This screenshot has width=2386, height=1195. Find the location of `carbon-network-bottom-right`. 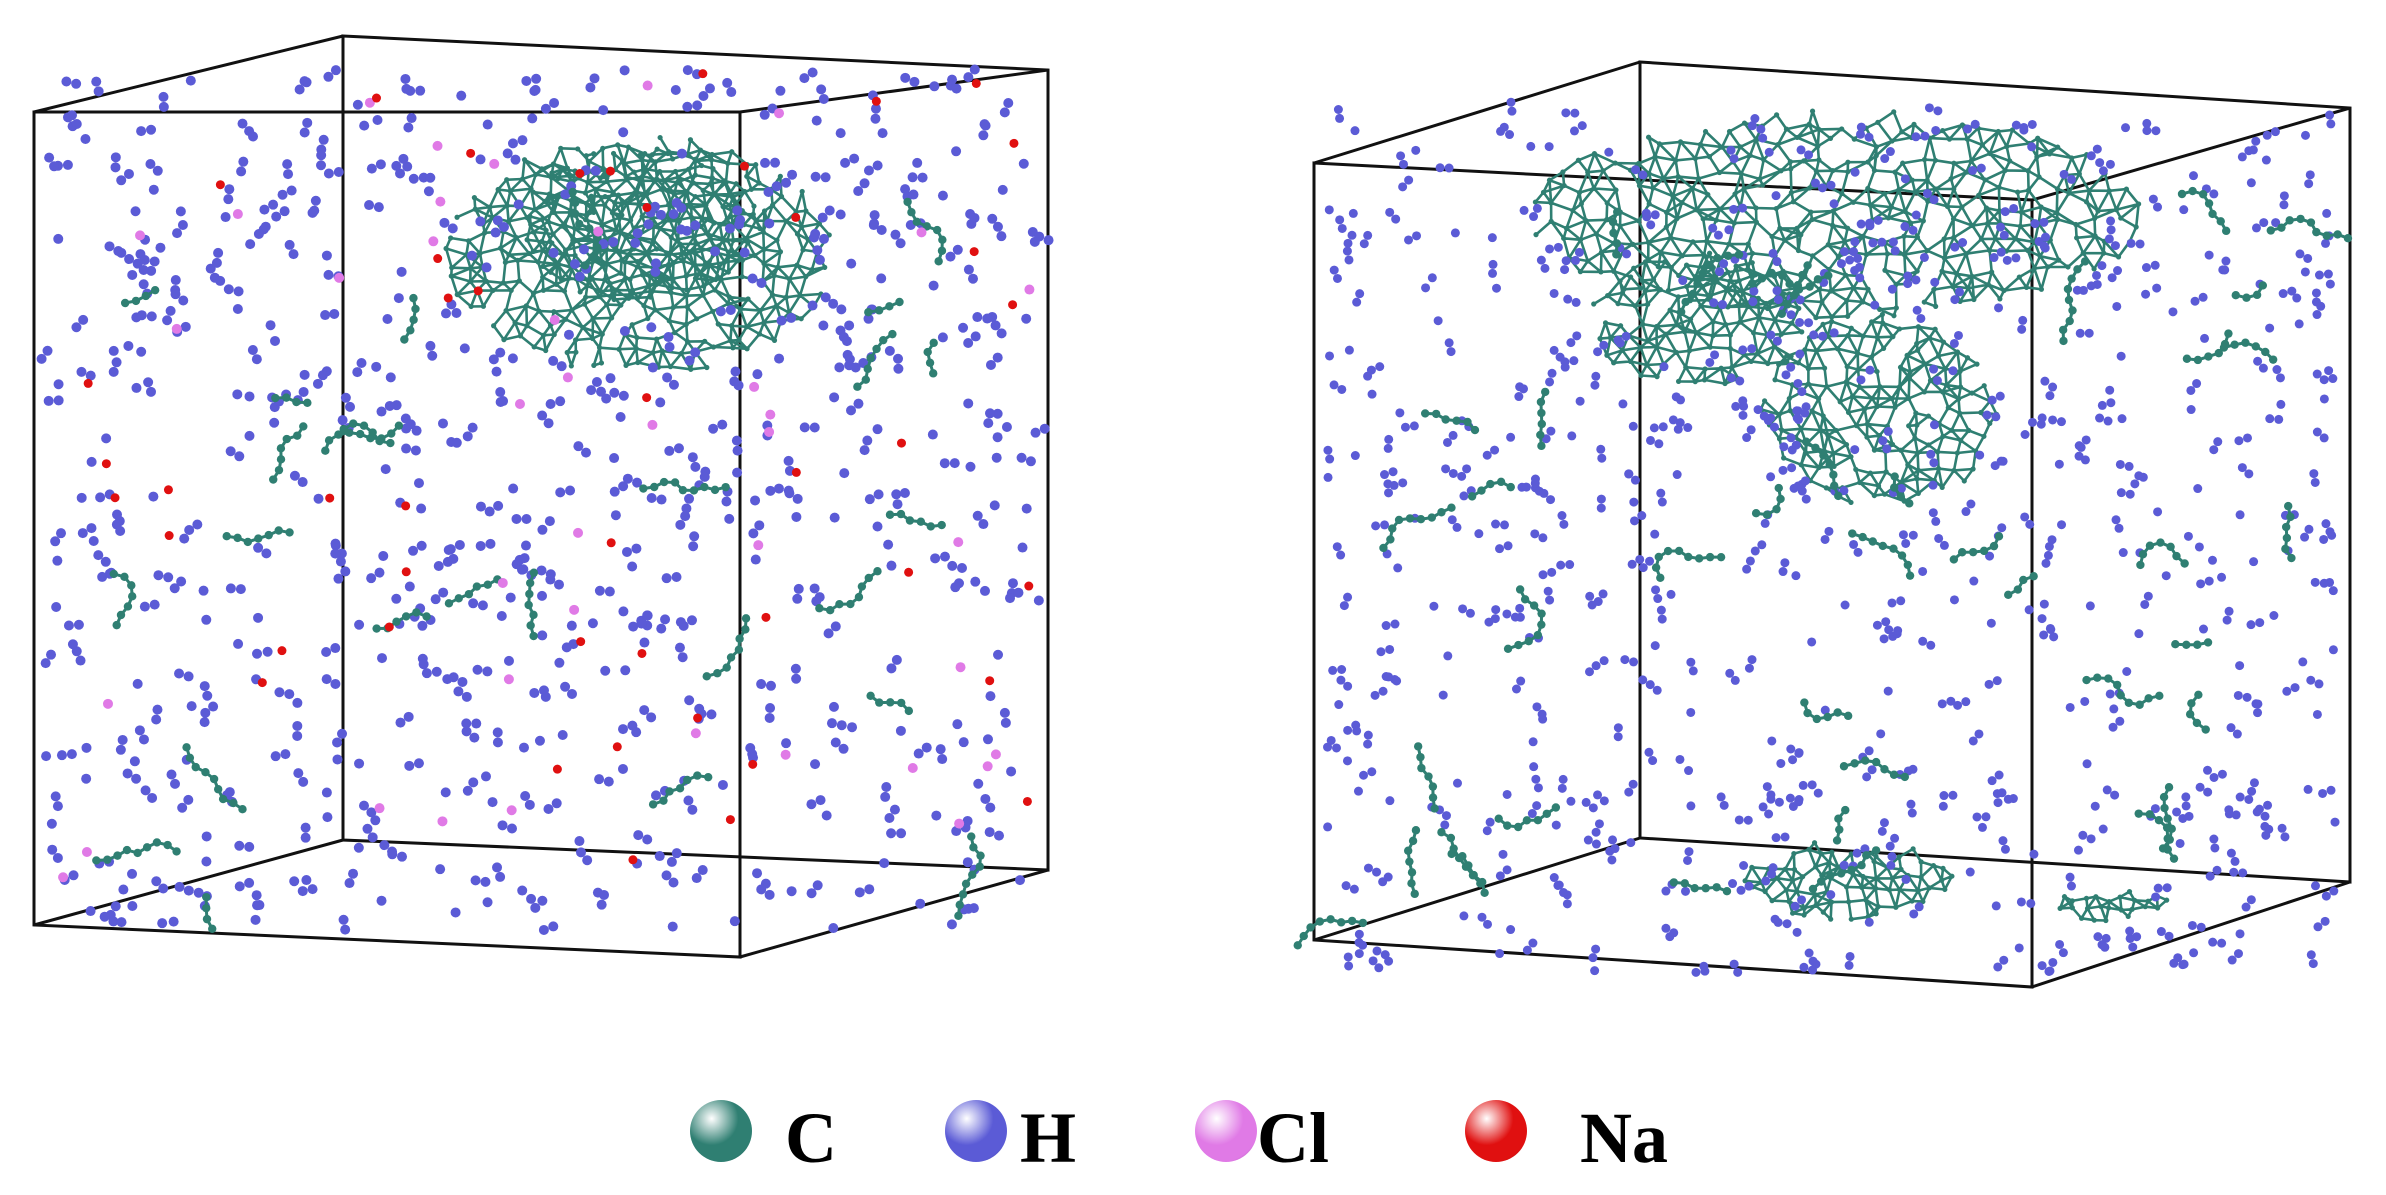

carbon-network-bottom-right is located at coordinates (2113, 906).